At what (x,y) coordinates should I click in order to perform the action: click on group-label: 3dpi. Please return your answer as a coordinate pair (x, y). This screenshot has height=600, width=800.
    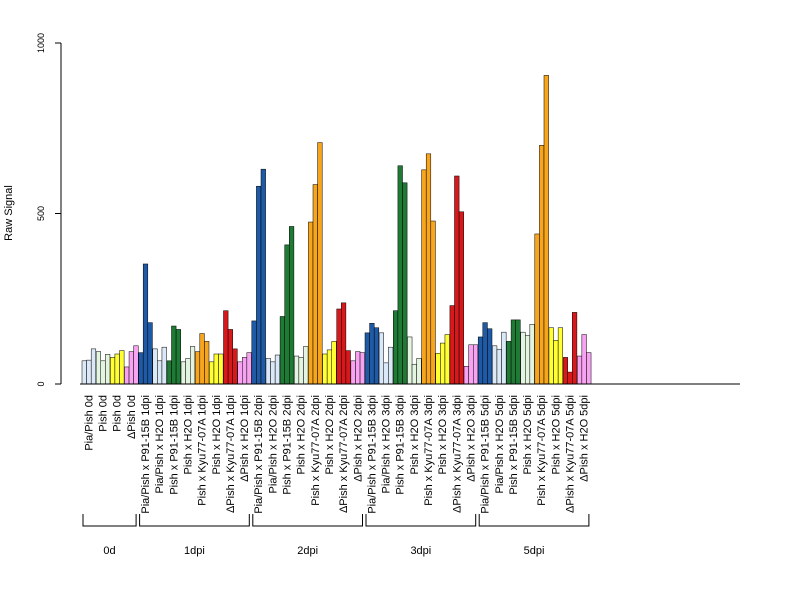
    Looking at the image, I should click on (420, 551).